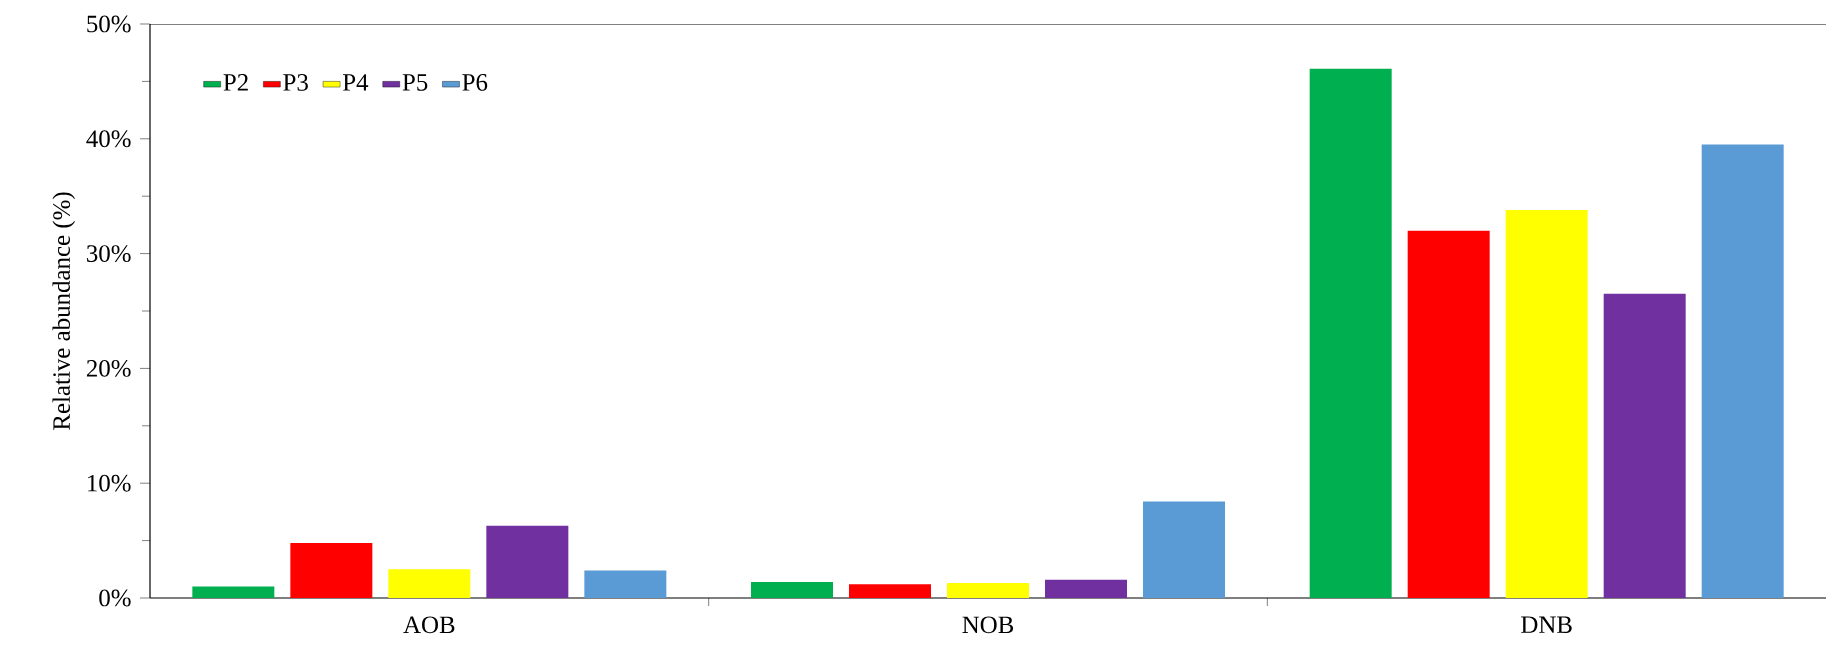 This screenshot has height=662, width=1836. I want to click on x-tick-label: AOB, so click(429, 625).